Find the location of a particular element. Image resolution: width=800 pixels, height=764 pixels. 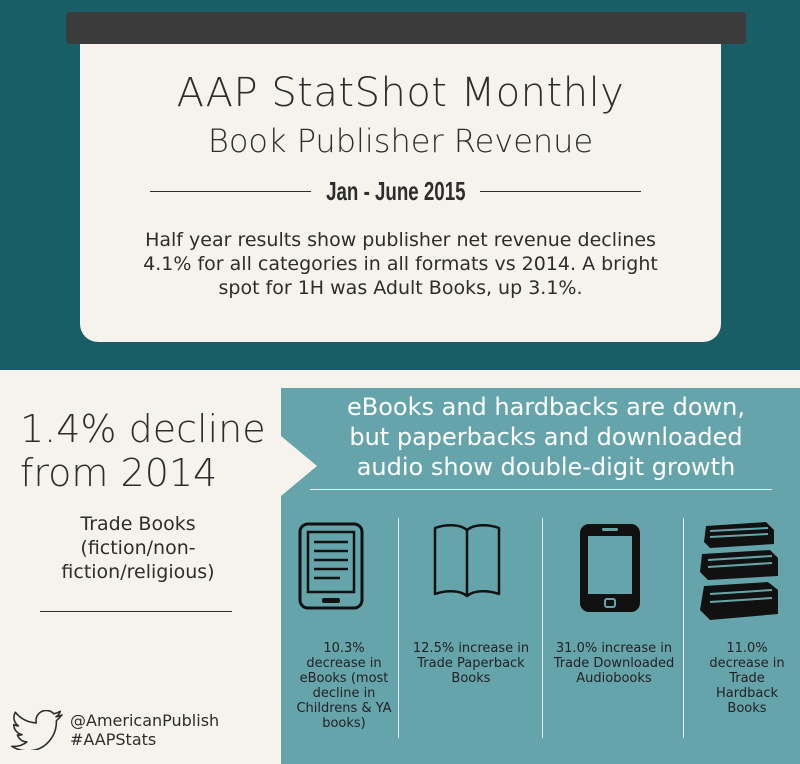

trade-headline: 1.4% decline from 2014 is located at coordinates (143, 451).